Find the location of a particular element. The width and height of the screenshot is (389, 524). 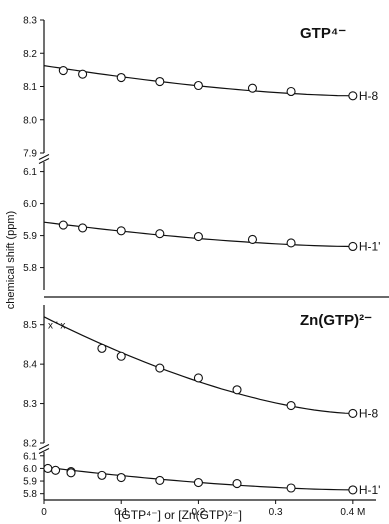

y-tick-label: 8.5 is located at coordinates (30, 325).